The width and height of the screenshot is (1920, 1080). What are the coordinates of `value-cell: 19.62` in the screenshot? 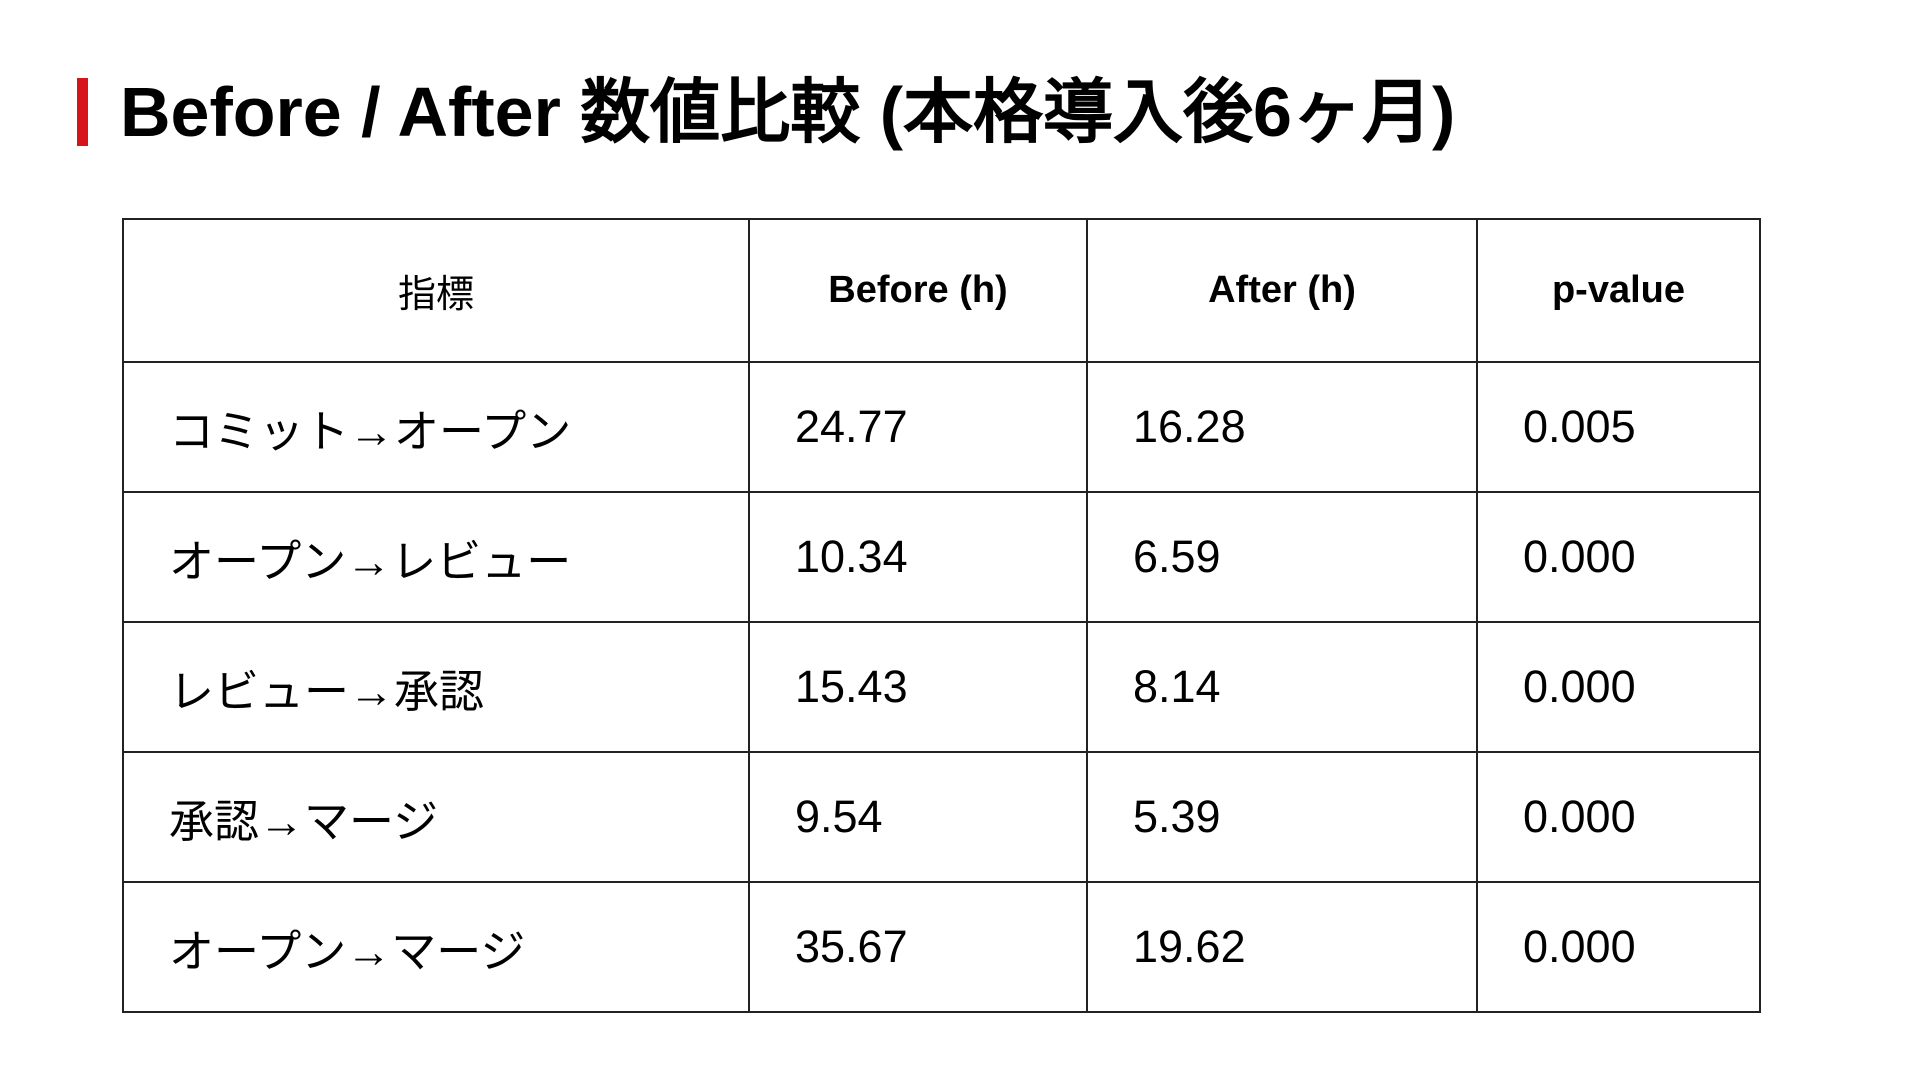 It's located at (1282, 947).